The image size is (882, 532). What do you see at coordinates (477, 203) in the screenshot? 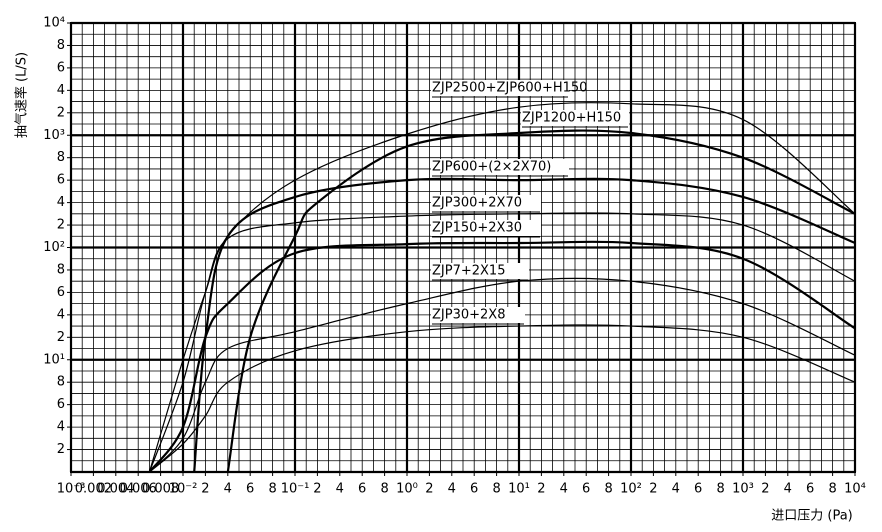
I see `curve-label: ZJP300+2X70` at bounding box center [477, 203].